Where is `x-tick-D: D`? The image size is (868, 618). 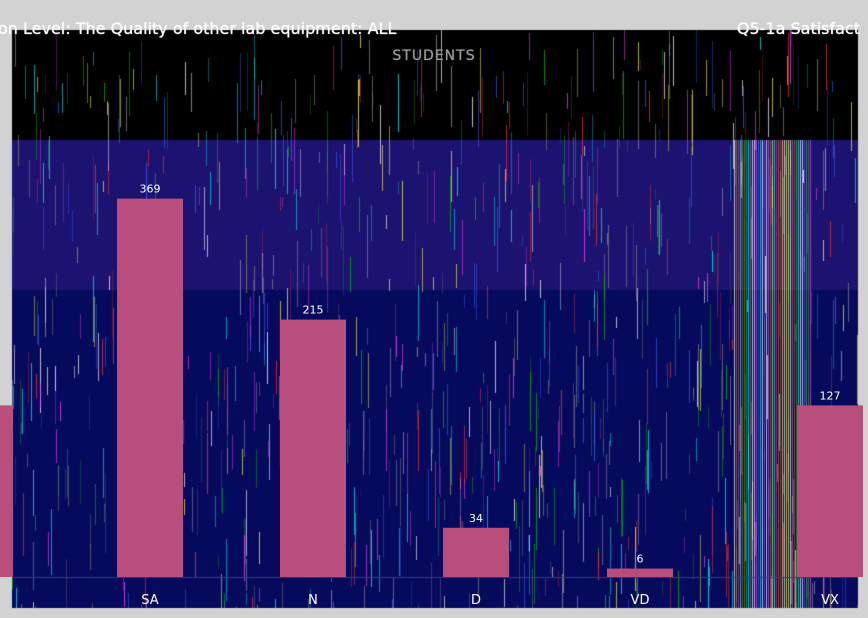
x-tick-D: D is located at coordinates (476, 600).